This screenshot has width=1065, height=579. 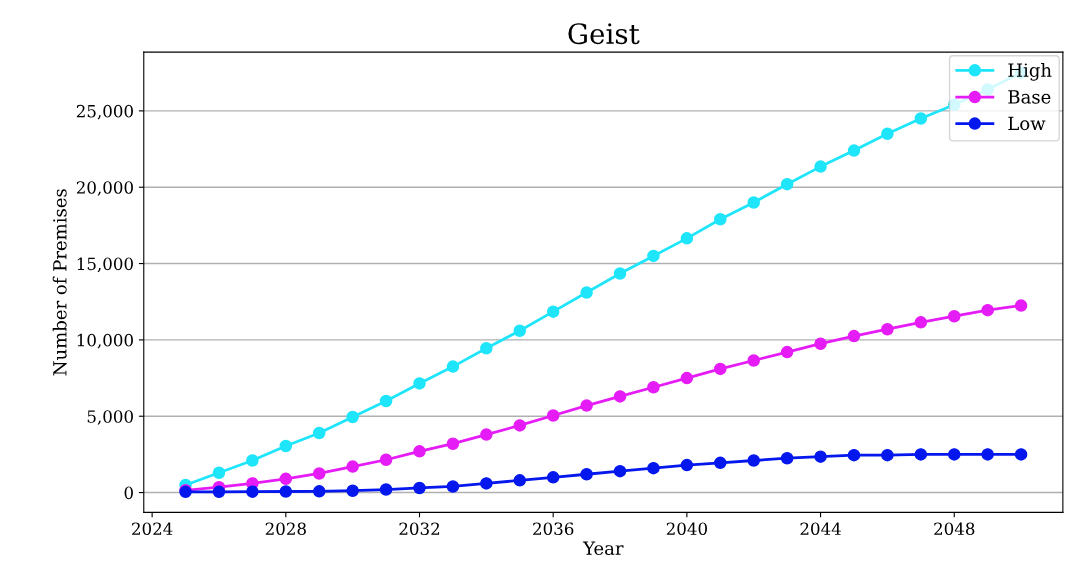 What do you see at coordinates (954, 529) in the screenshot?
I see `x-tick-label: 2048` at bounding box center [954, 529].